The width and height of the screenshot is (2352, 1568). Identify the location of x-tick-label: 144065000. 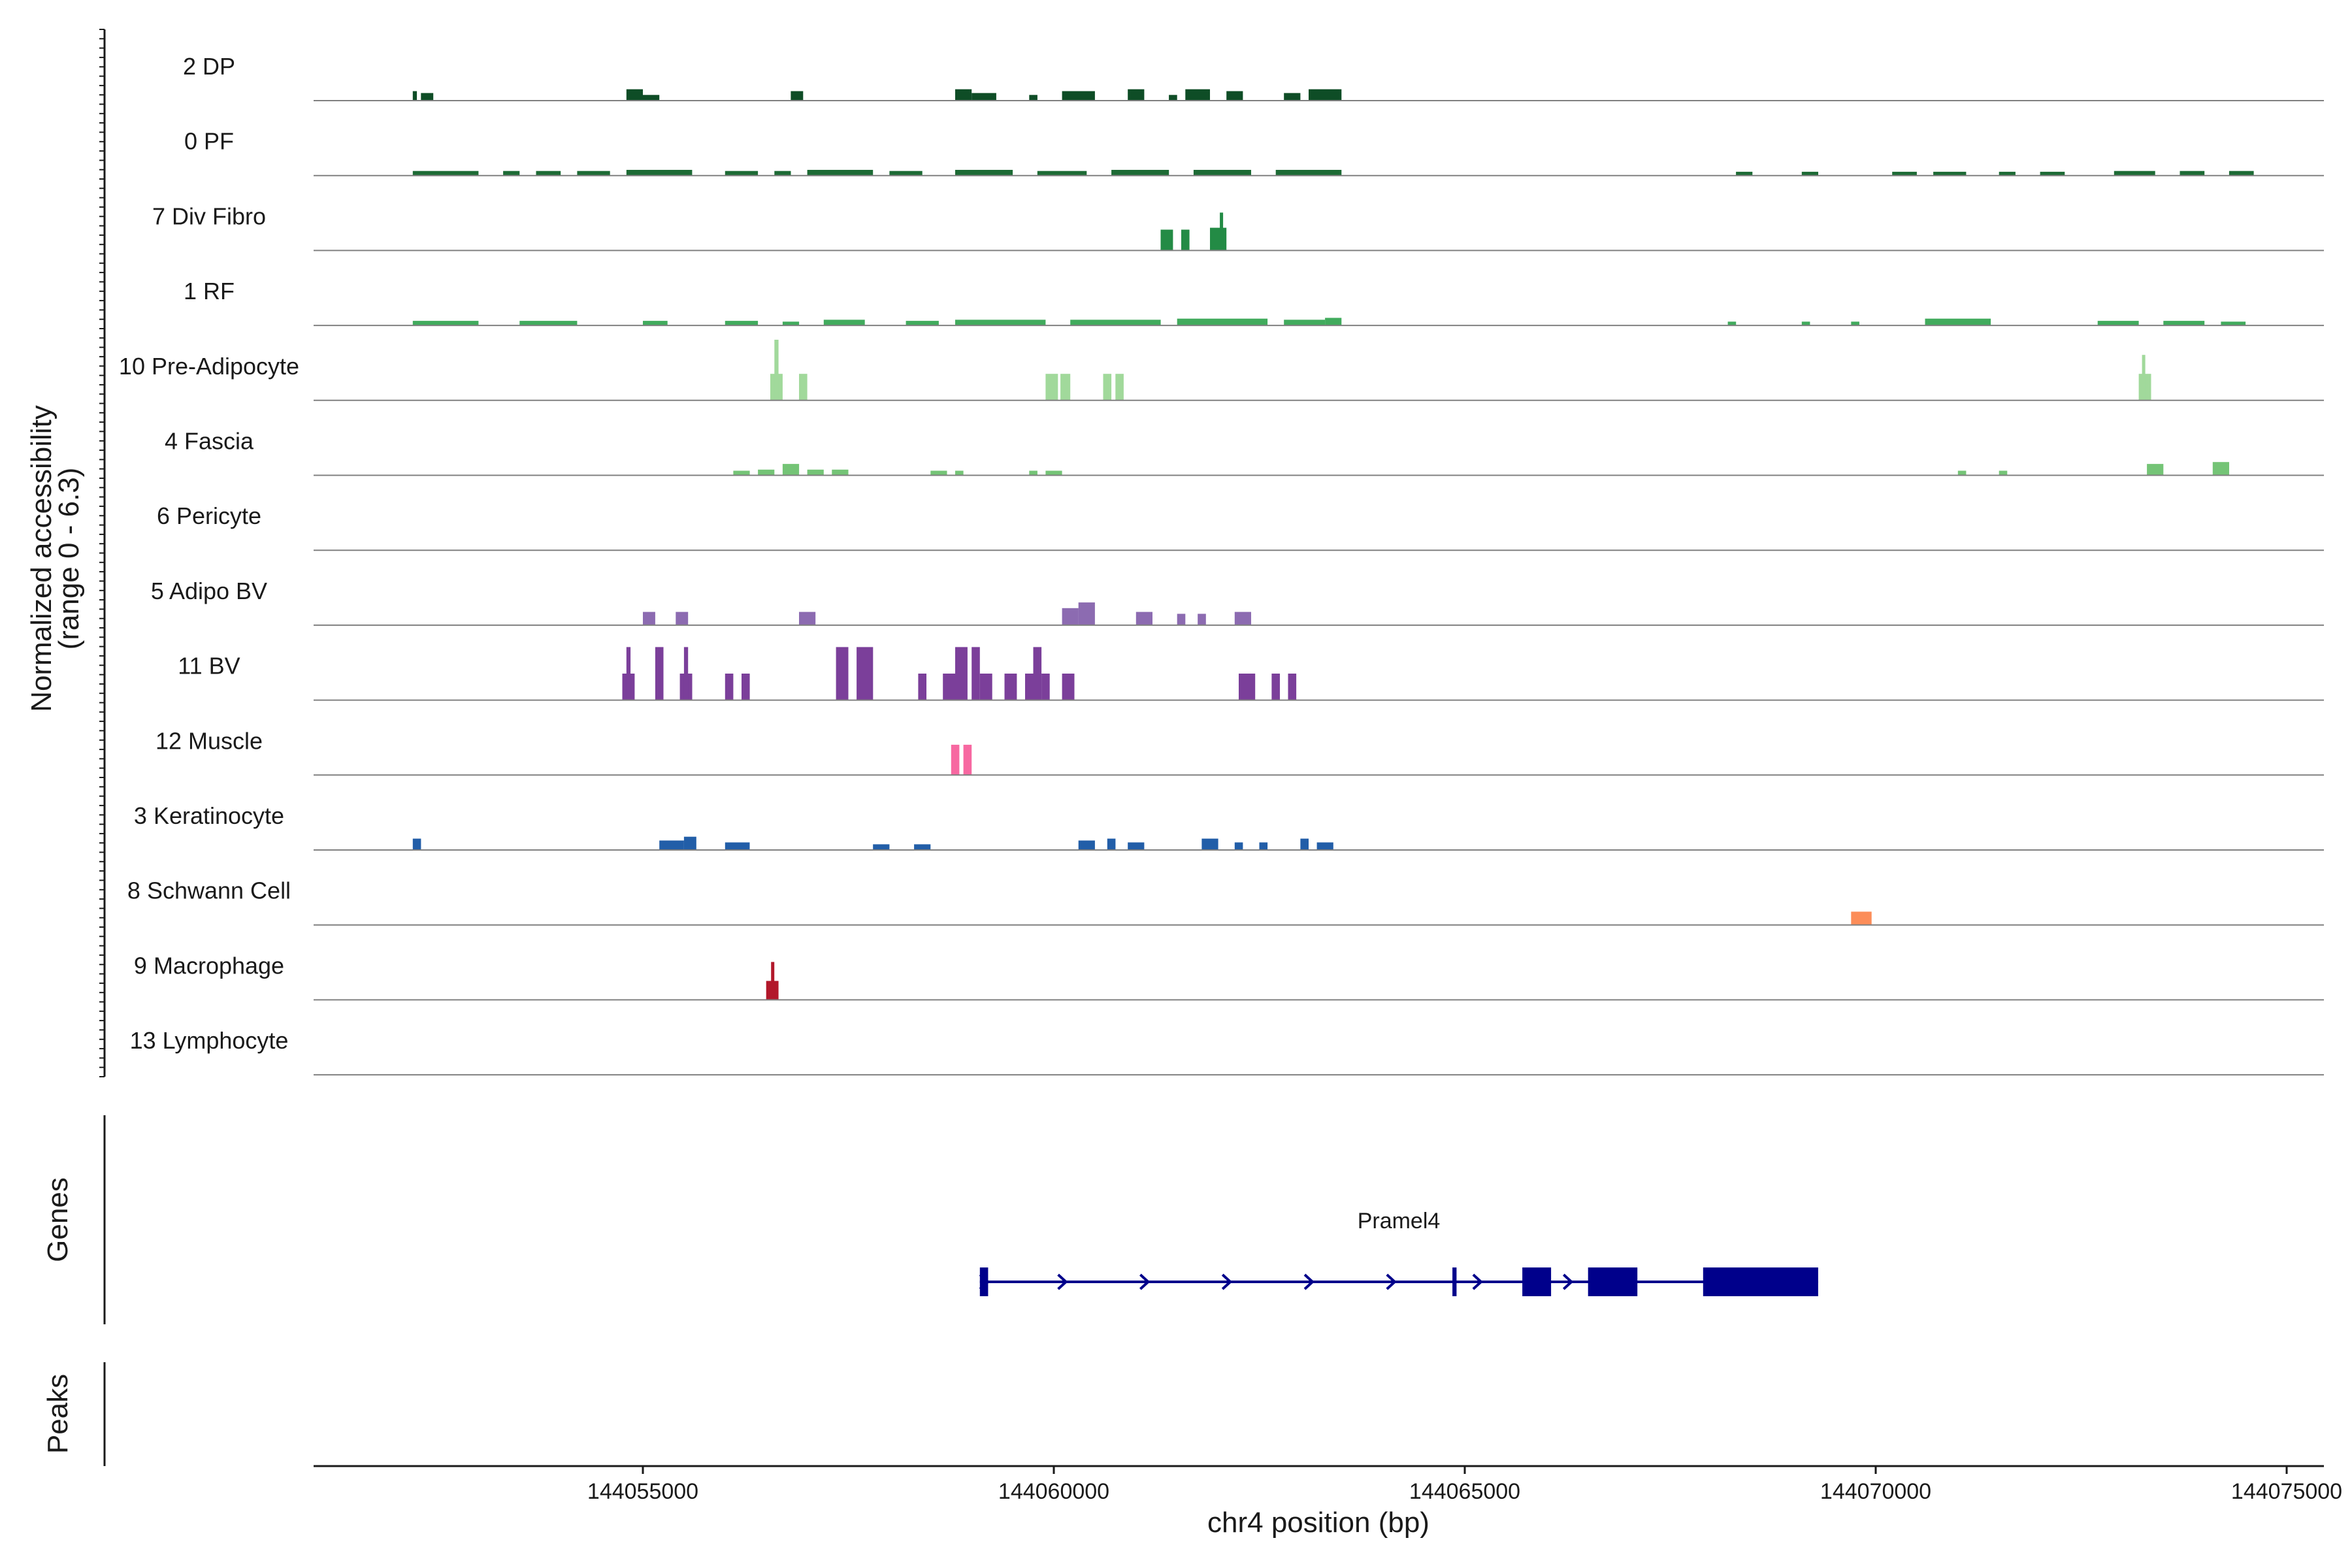
(1464, 1491).